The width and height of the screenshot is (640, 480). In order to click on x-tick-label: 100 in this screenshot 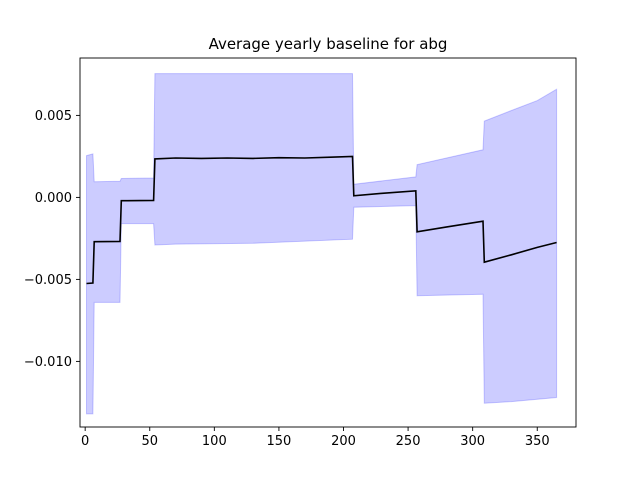, I will do `click(214, 441)`.